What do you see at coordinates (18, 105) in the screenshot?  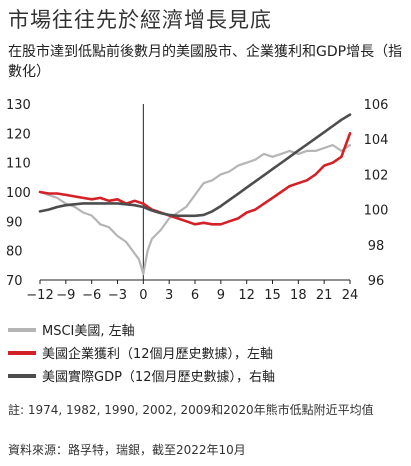 I see `y-left-tick-label: 130` at bounding box center [18, 105].